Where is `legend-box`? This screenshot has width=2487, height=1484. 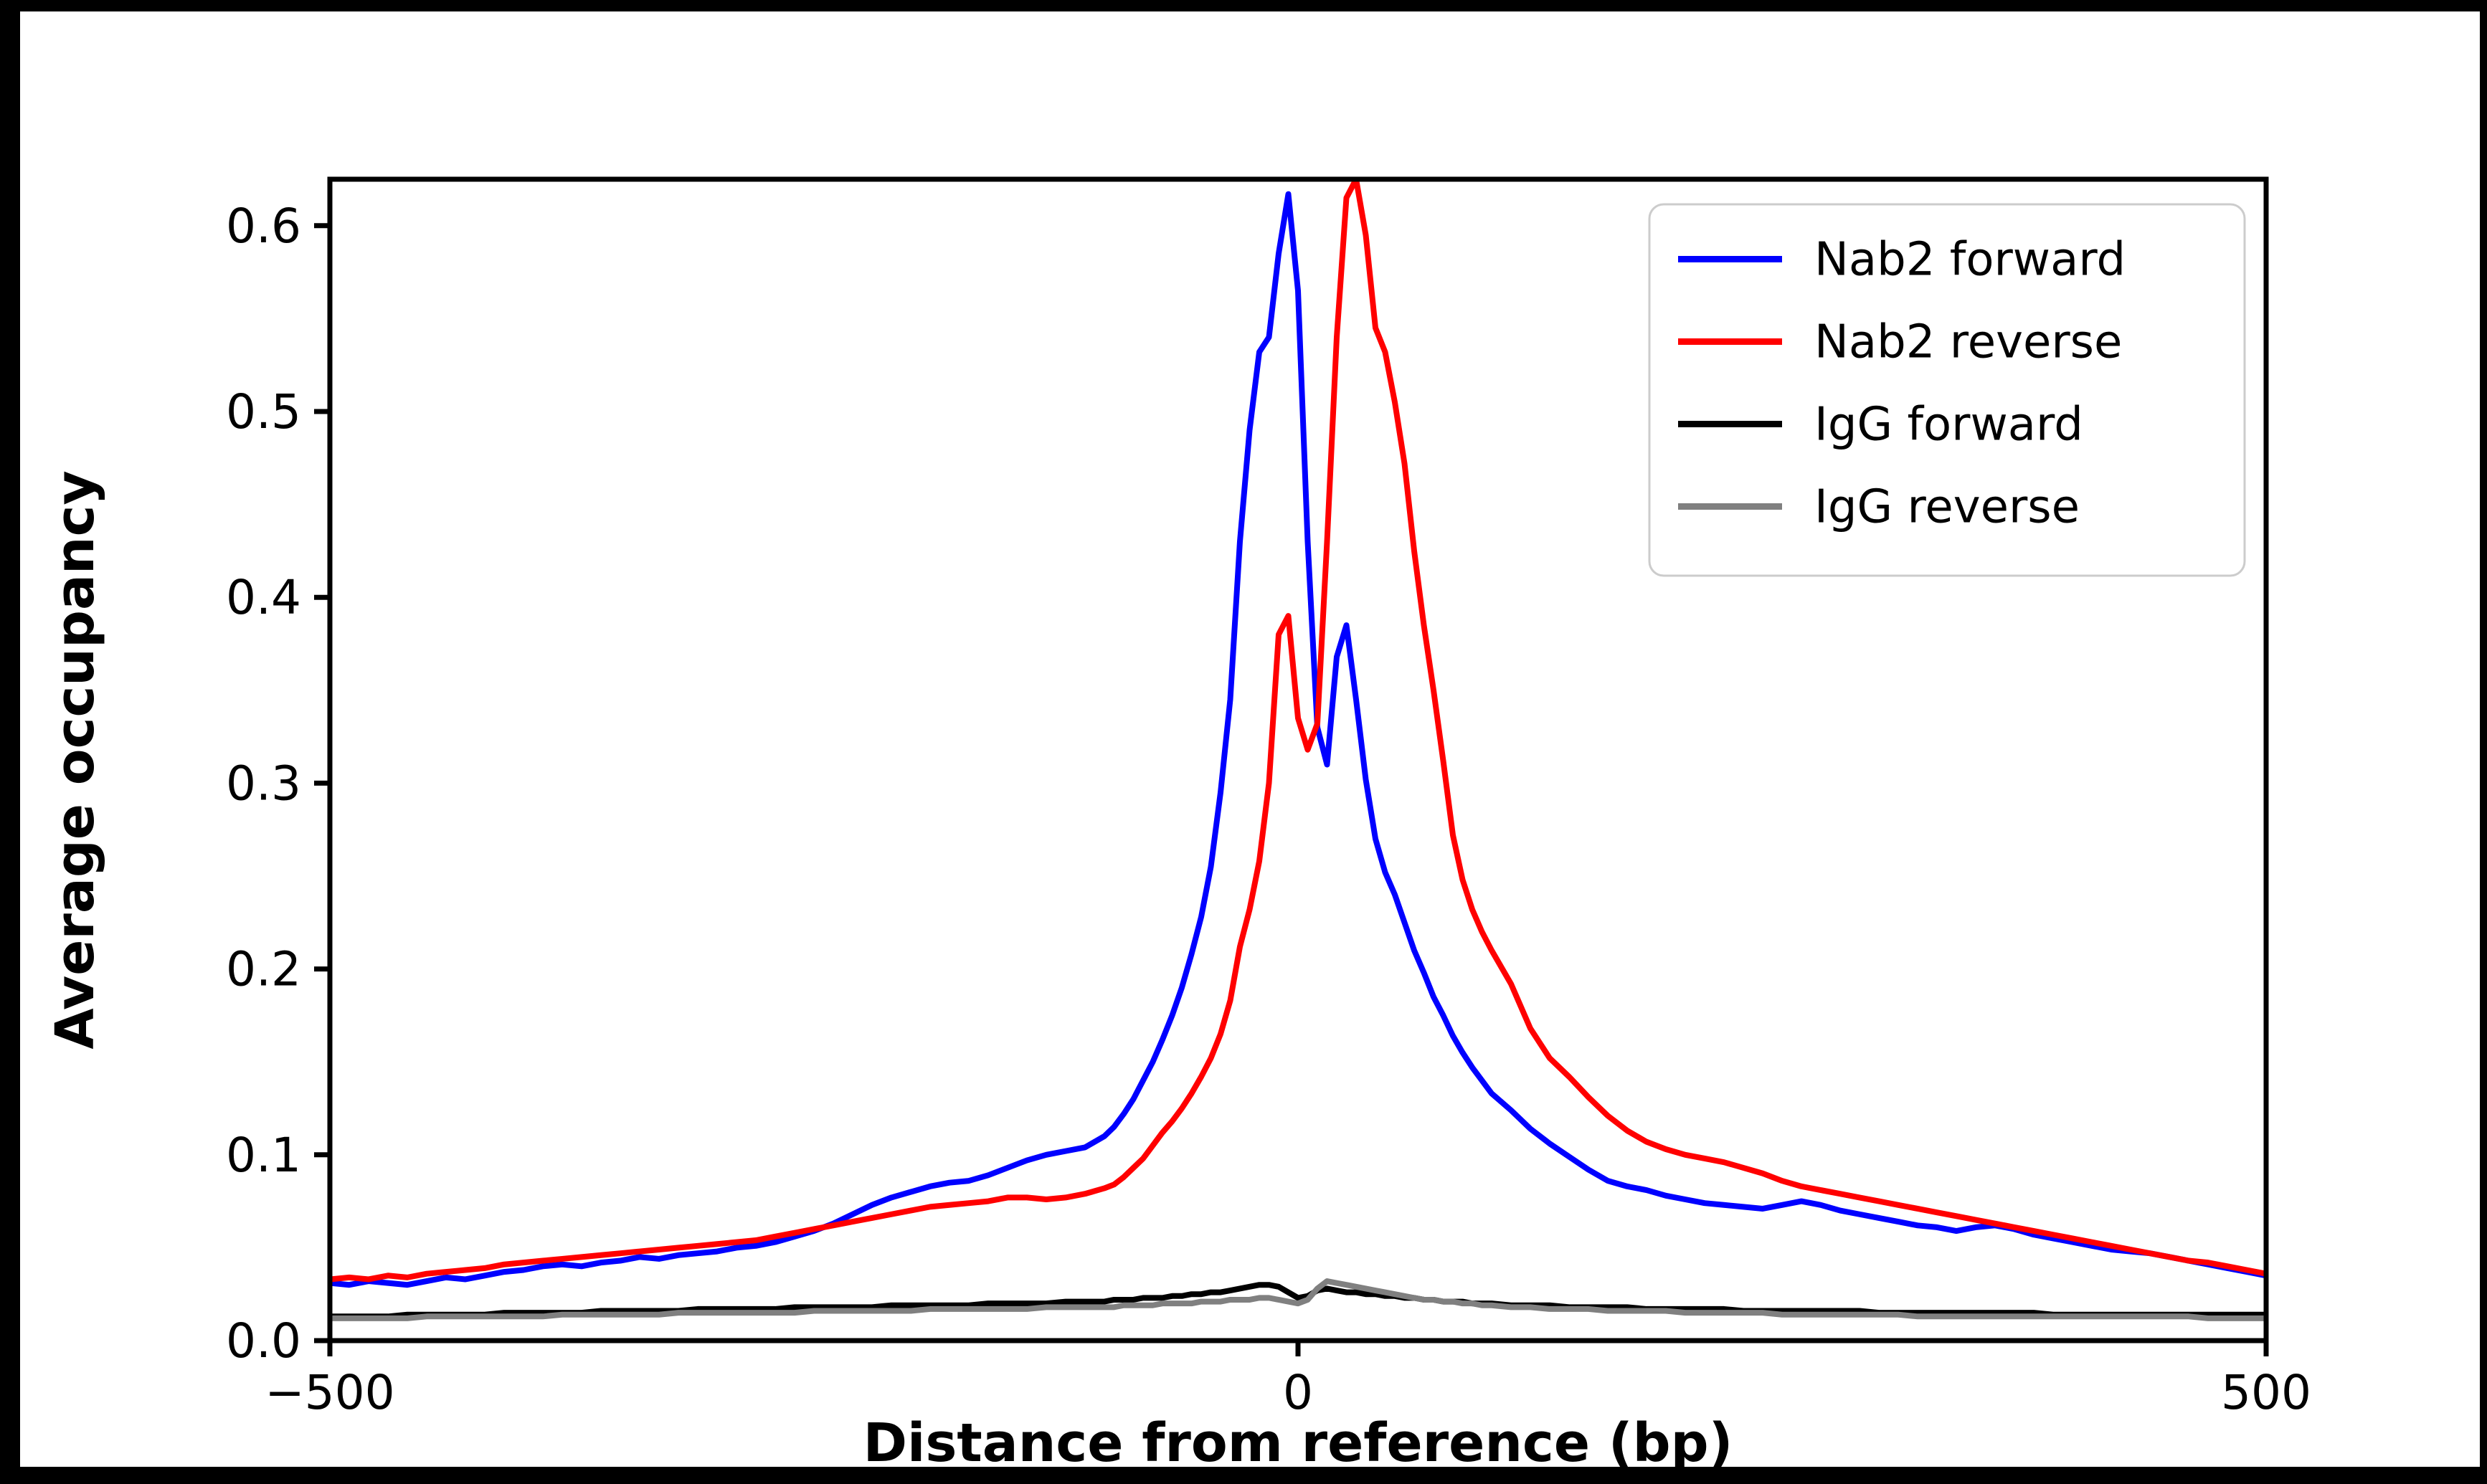
legend-box is located at coordinates (1947, 390).